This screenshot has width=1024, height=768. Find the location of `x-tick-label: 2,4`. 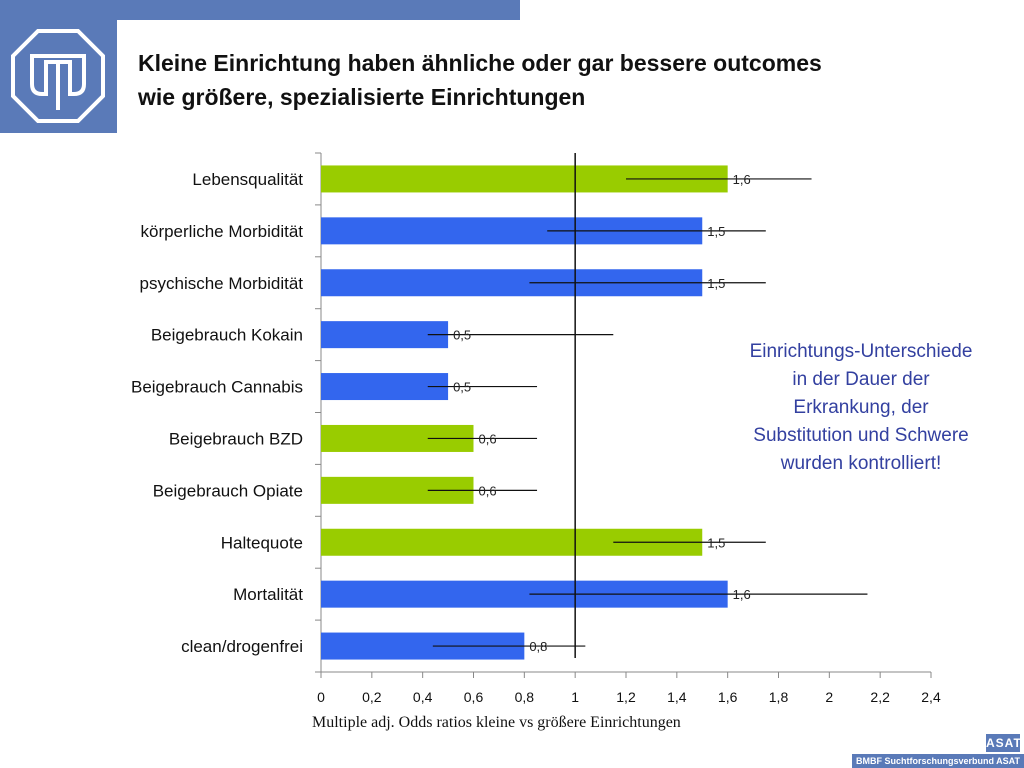

x-tick-label: 2,4 is located at coordinates (931, 697).